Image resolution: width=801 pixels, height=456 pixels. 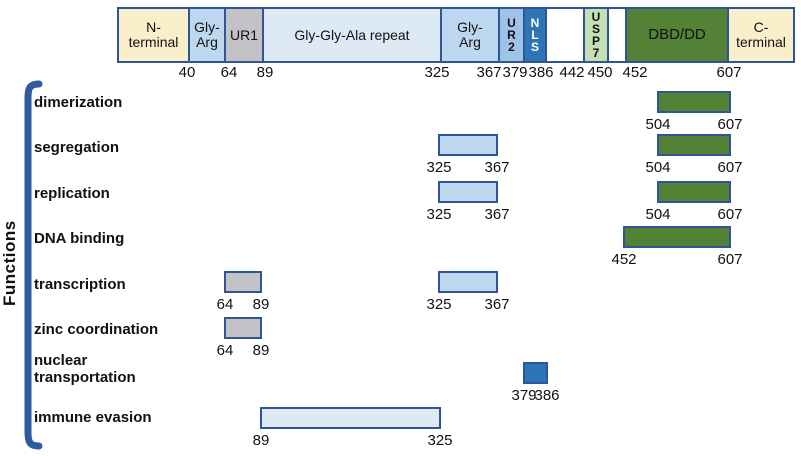 What do you see at coordinates (469, 35) in the screenshot?
I see `domain-segment-gly-arg-2: Gly- Arg` at bounding box center [469, 35].